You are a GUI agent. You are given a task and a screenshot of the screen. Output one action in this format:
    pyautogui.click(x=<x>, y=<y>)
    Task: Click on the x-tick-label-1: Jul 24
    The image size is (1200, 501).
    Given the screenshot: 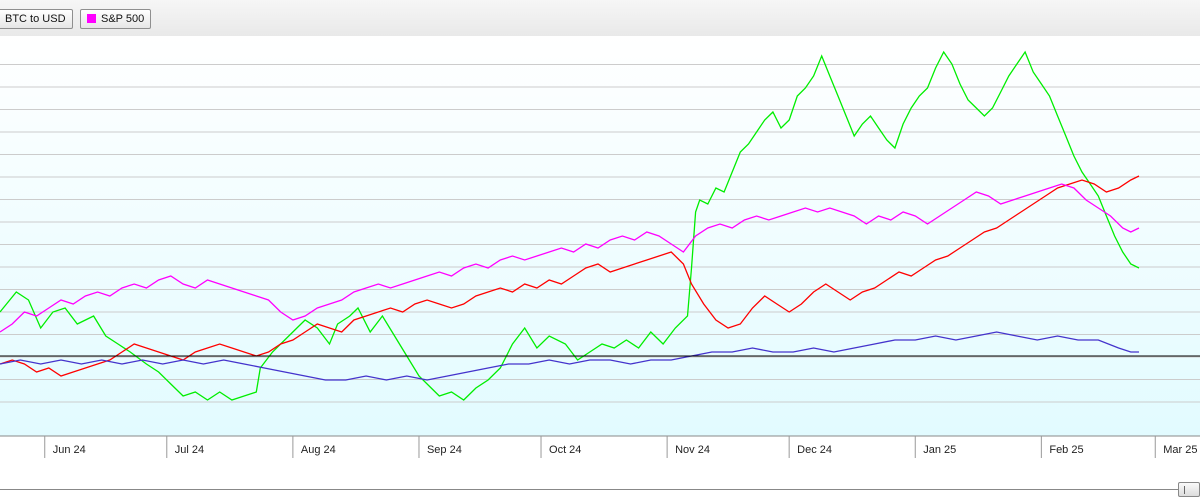 What is the action you would take?
    pyautogui.click(x=189, y=450)
    